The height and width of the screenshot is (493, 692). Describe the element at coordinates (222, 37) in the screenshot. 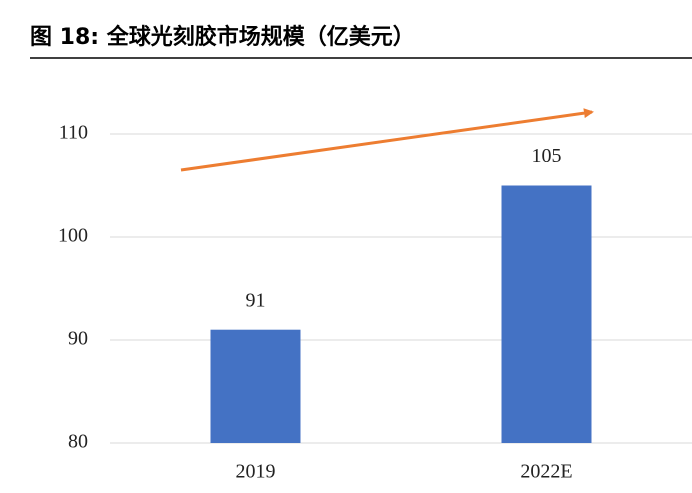

I see `chart-title: 图 18: 全球光刻胶市场规模（亿美元）` at that location.